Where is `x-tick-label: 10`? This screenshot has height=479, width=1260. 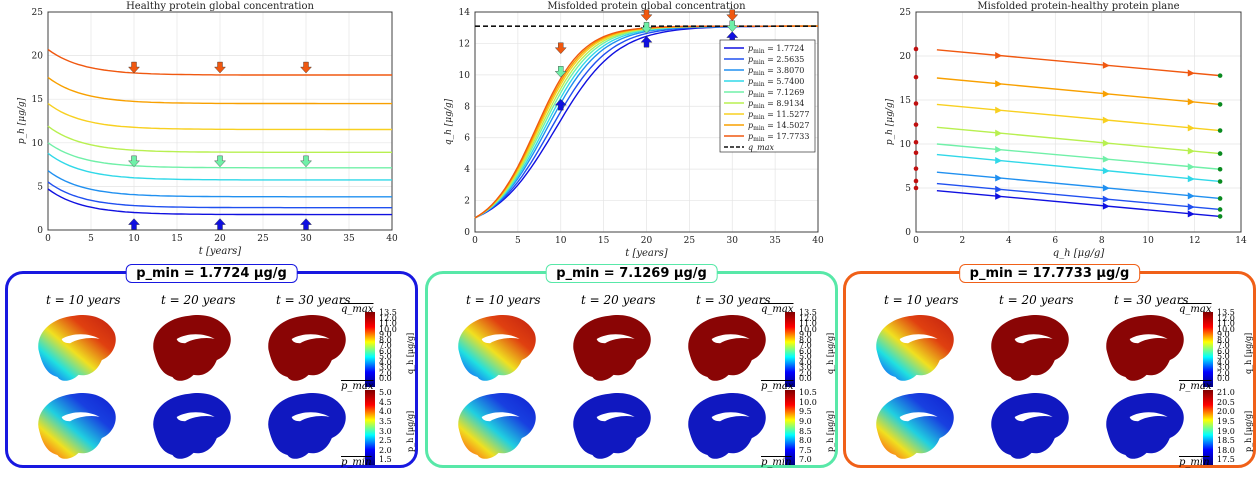
x-tick-label: 10 is located at coordinates (1148, 241).